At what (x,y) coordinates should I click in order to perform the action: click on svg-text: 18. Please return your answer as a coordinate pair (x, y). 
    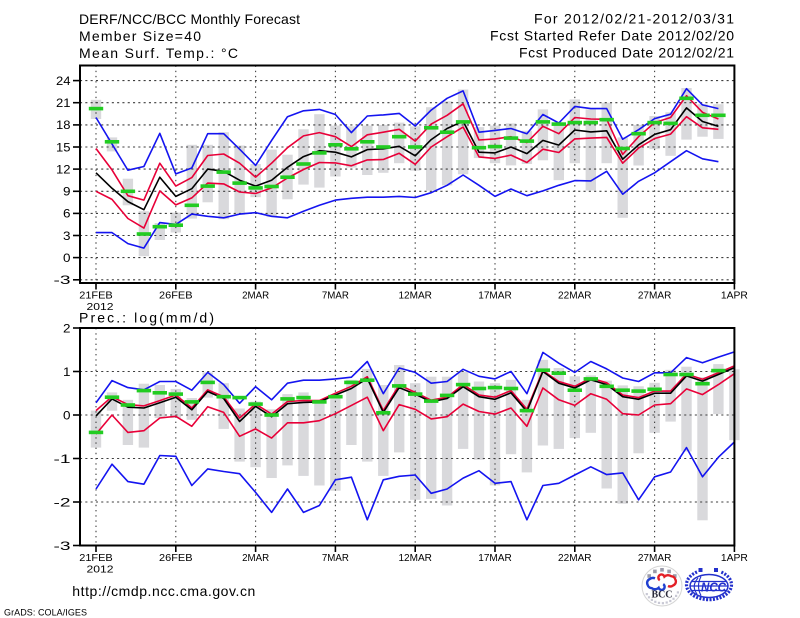
    Looking at the image, I should click on (63, 125).